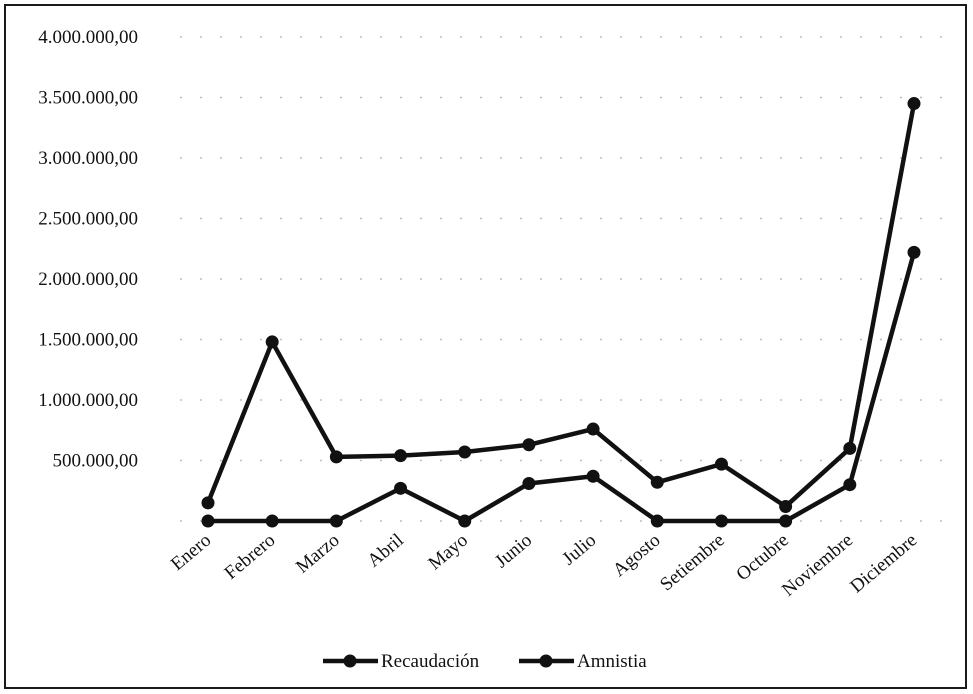  What do you see at coordinates (430, 661) in the screenshot?
I see `legend-label: Recaudación` at bounding box center [430, 661].